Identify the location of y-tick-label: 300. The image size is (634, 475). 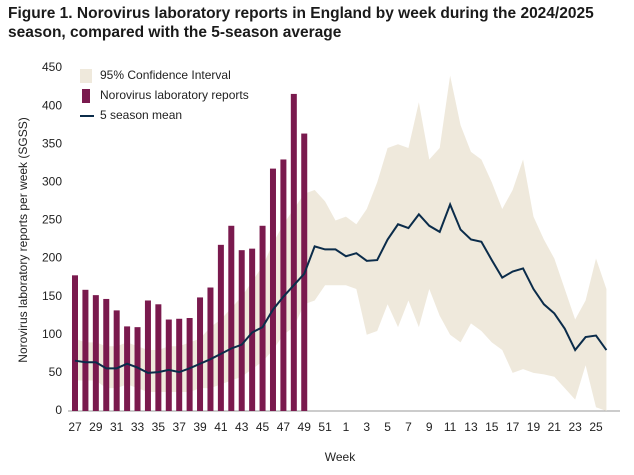
(52, 182).